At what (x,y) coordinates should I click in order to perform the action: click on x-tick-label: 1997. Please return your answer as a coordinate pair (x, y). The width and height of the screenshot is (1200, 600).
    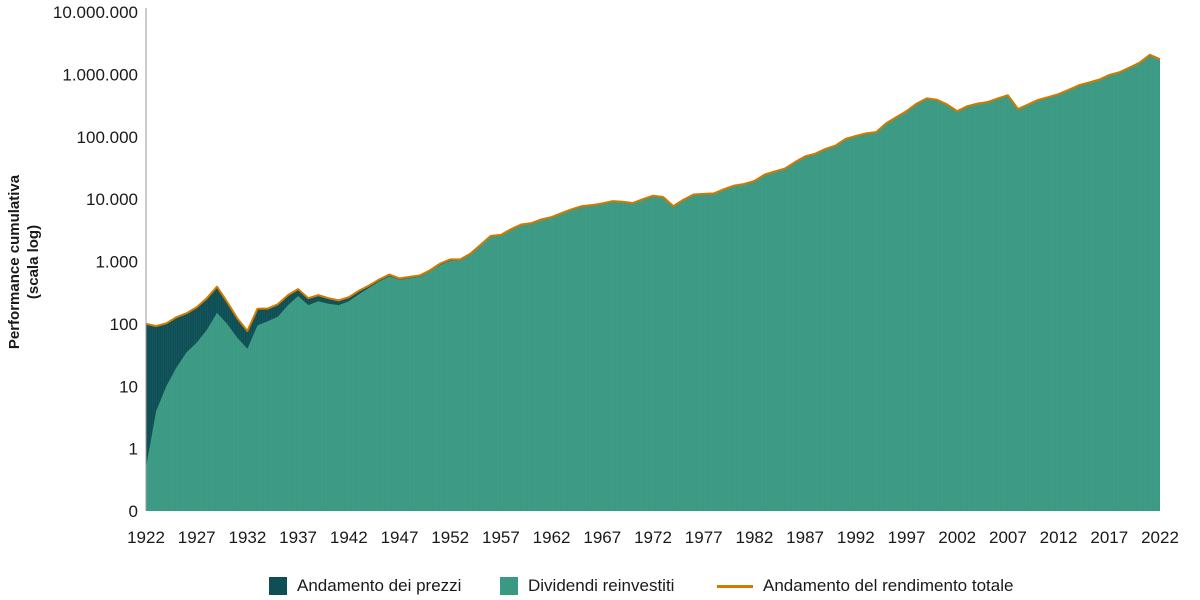
    Looking at the image, I should click on (907, 537).